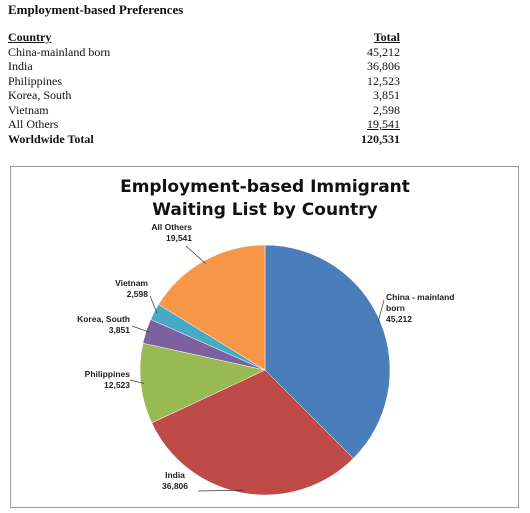 The width and height of the screenshot is (530, 513). Describe the element at coordinates (33, 124) in the screenshot. I see `country-cell: All Others` at that location.